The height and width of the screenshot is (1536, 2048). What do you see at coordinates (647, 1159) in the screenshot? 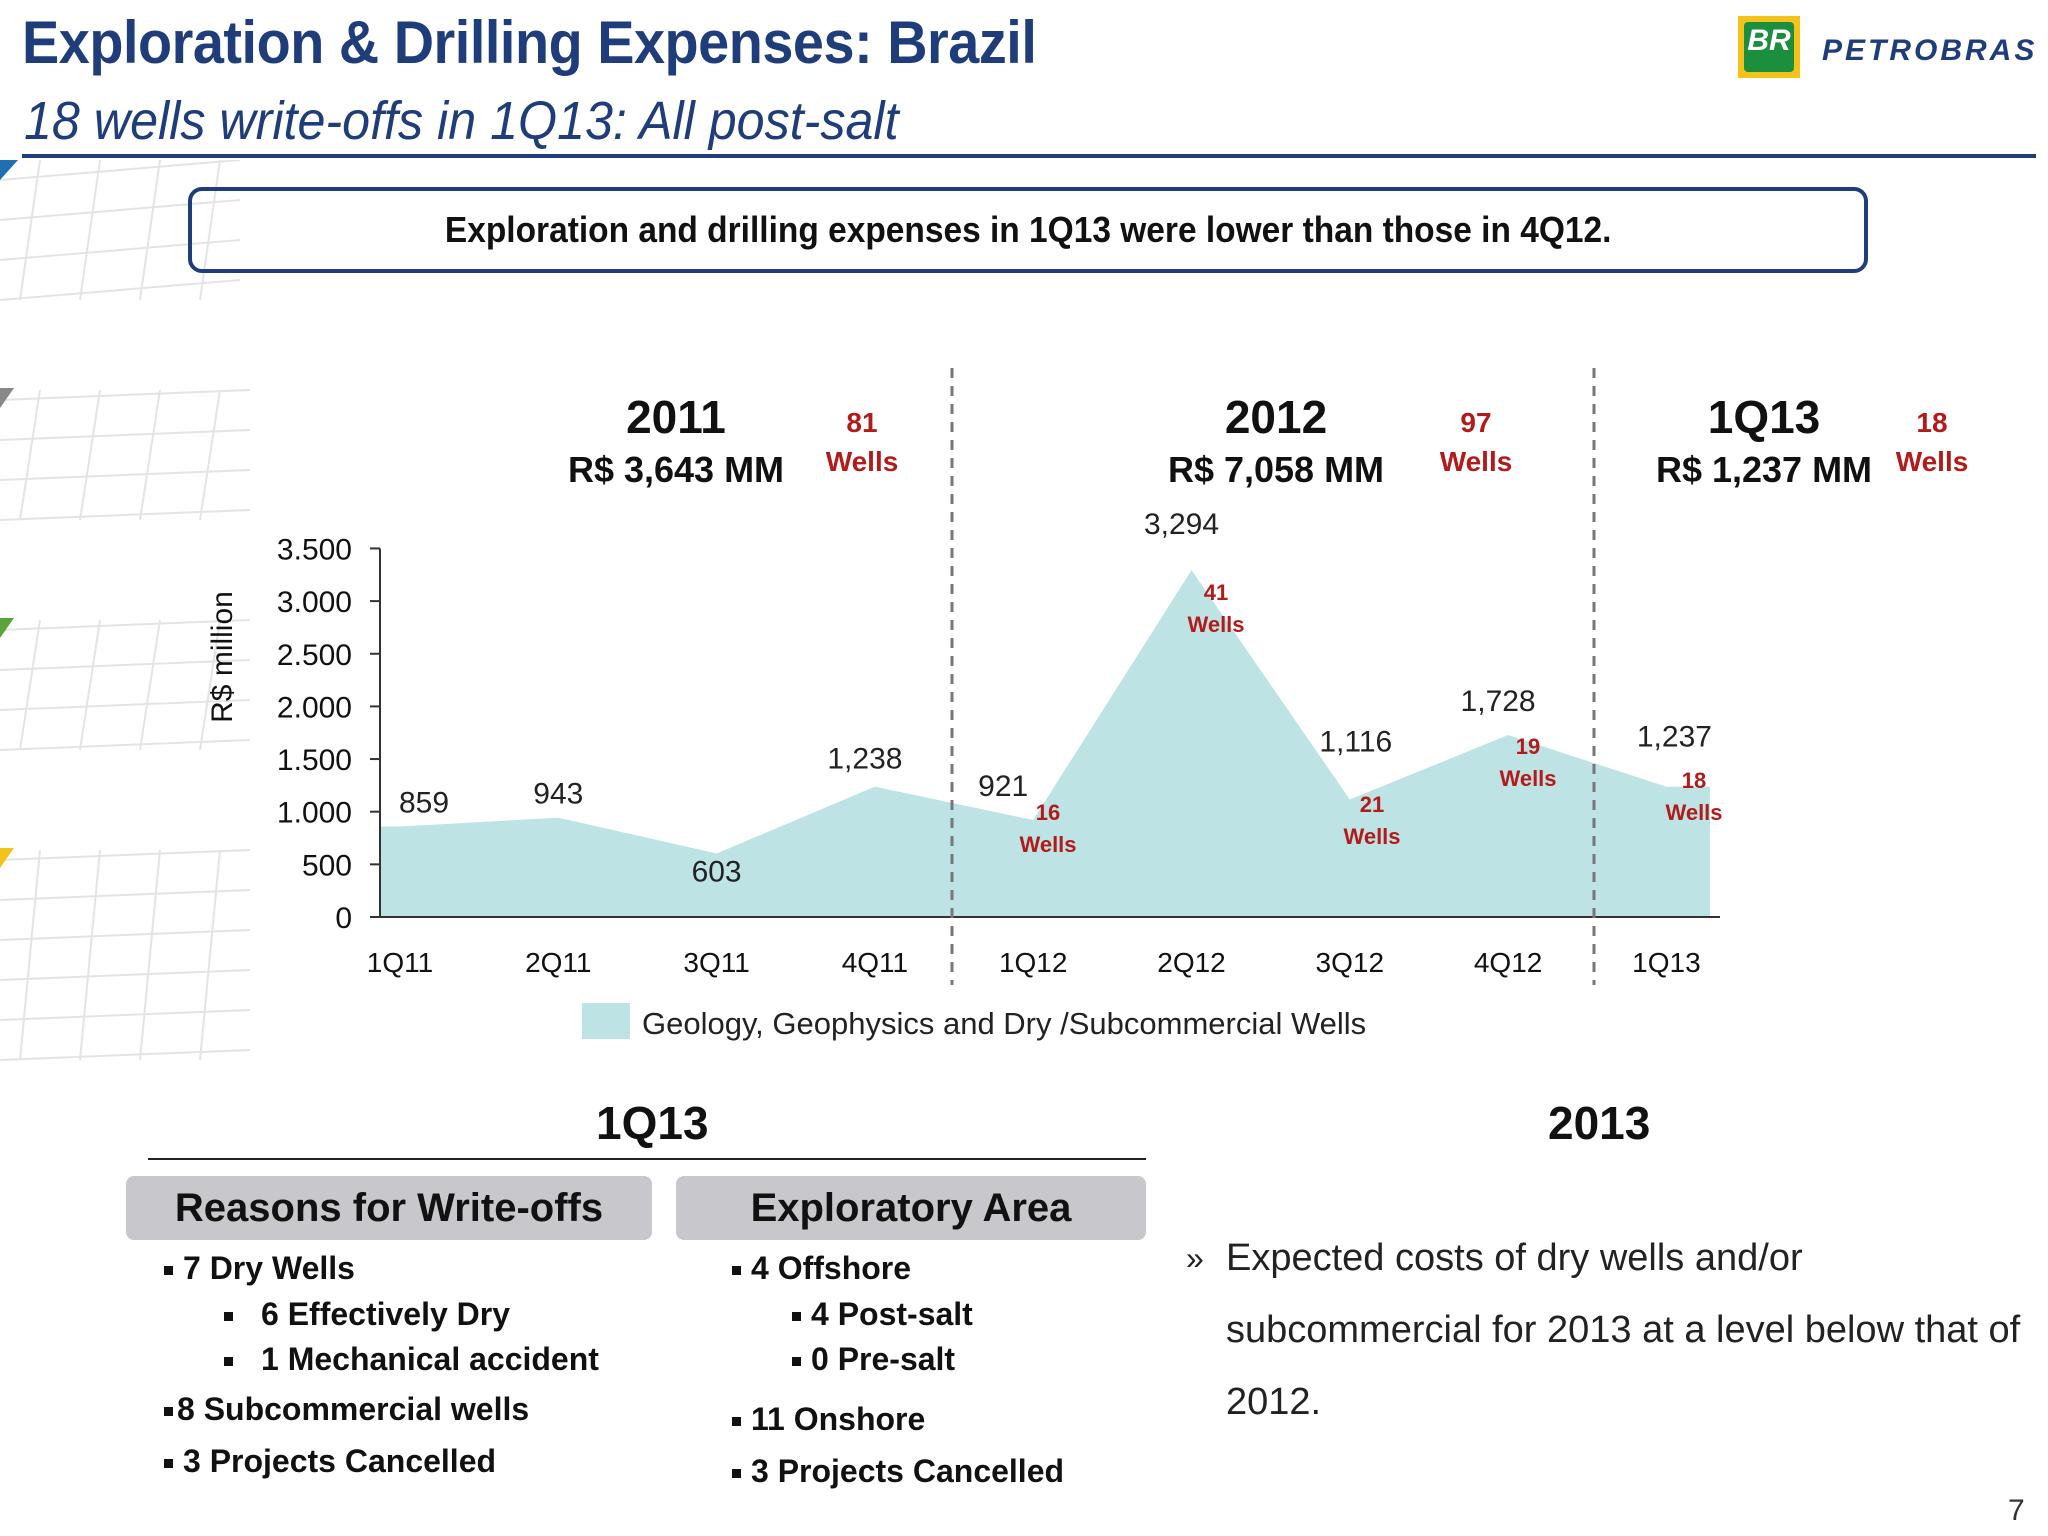
I see `section-rule` at bounding box center [647, 1159].